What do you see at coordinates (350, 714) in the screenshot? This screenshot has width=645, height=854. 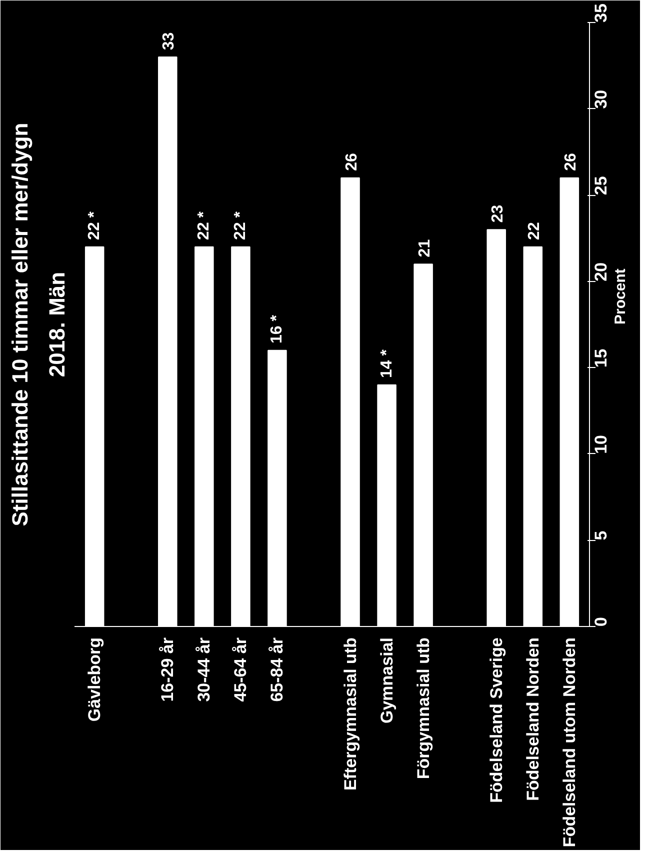 I see `x-tick-label: Eftergymnasial utb` at bounding box center [350, 714].